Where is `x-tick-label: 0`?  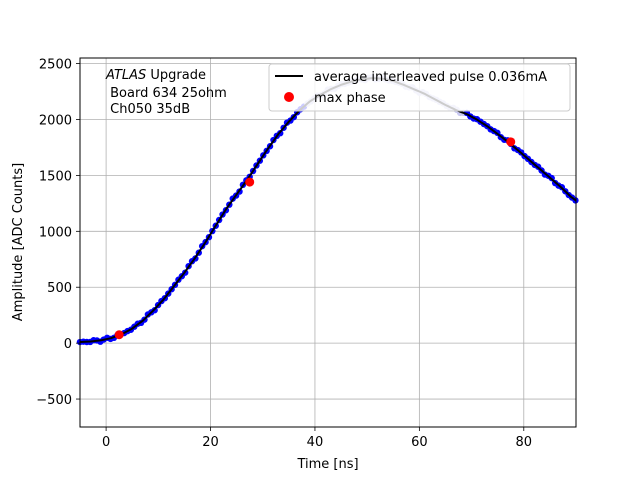 x-tick-label: 0 is located at coordinates (106, 442).